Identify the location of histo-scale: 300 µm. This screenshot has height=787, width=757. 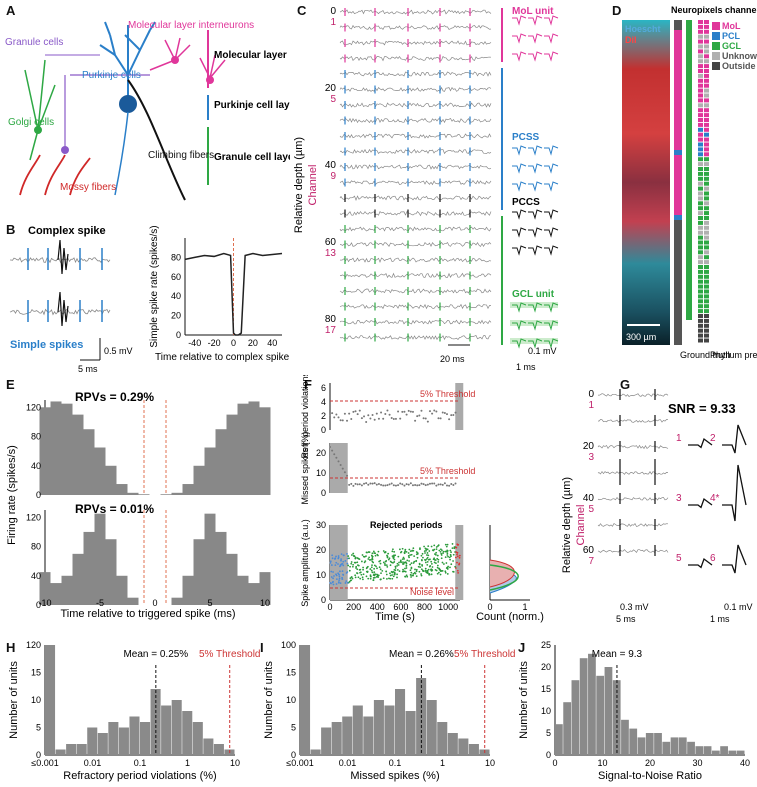
(641, 337).